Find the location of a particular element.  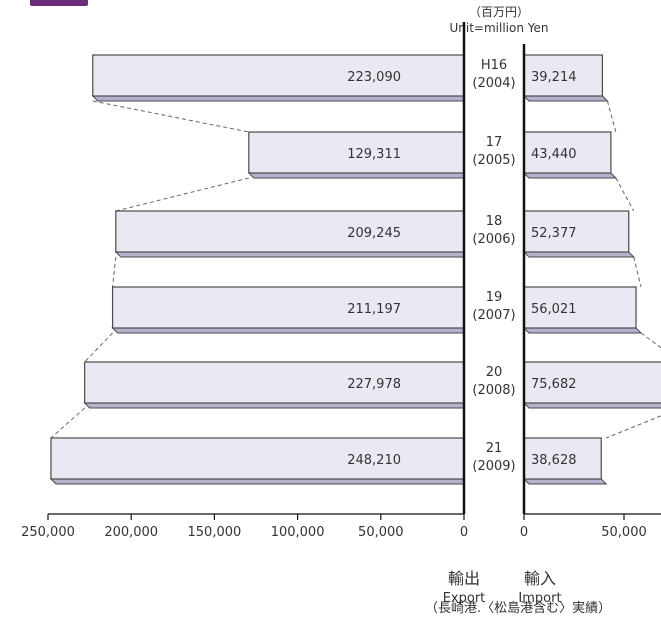

export-value-label: 129,311 is located at coordinates (374, 154).